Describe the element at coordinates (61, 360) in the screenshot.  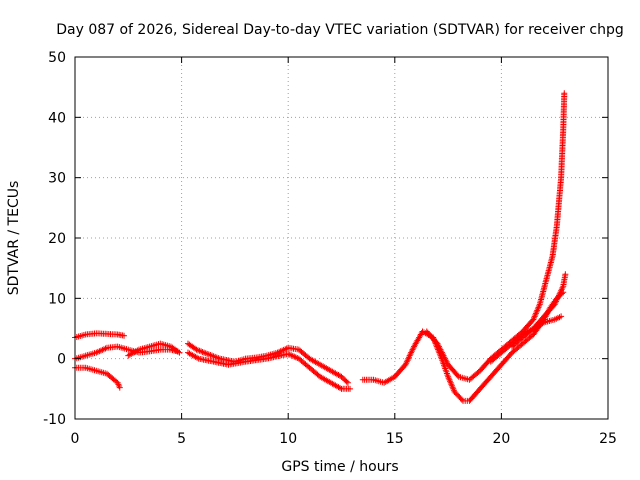
I see `y-tick-label: 0` at that location.